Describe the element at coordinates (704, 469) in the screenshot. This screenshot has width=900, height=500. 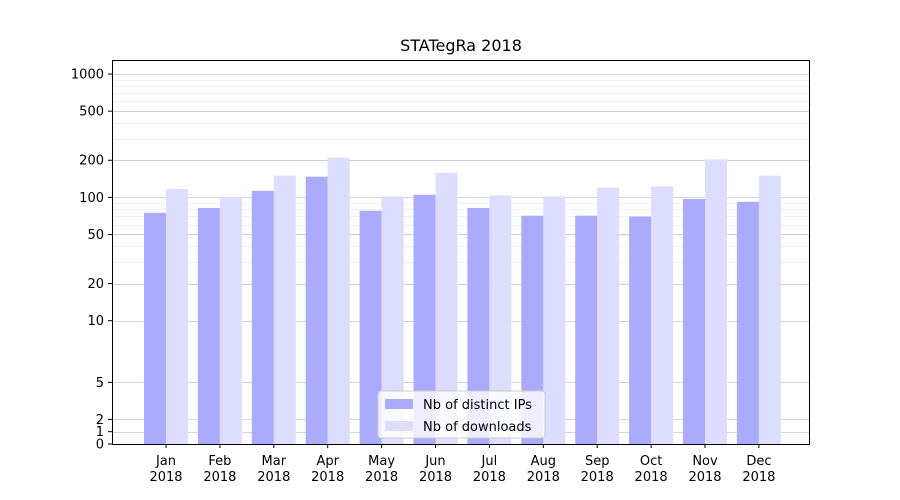
I see `x-tick-label: Nov 2018` at that location.